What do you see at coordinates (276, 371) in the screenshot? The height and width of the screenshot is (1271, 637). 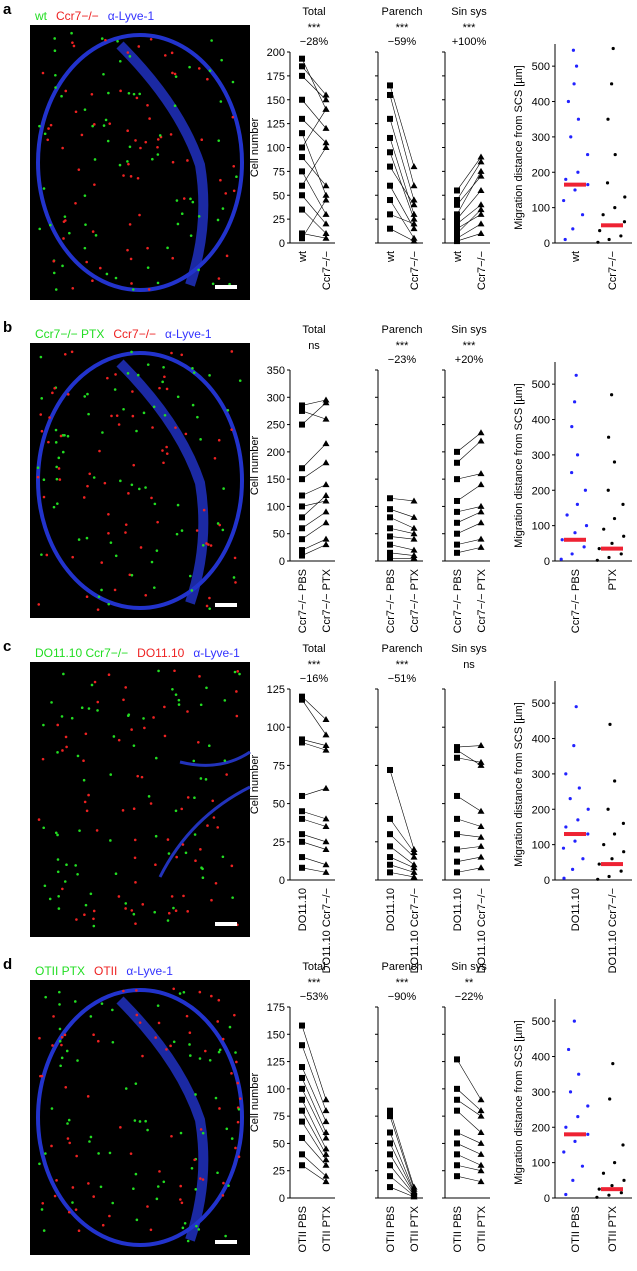 I see `y-tick-label: 350` at bounding box center [276, 371].